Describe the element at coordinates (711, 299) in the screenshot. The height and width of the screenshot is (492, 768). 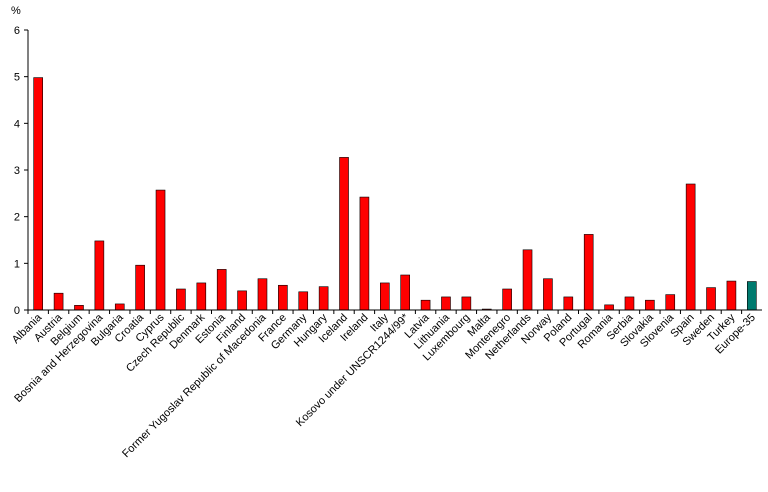
I see `bar-sweden` at that location.